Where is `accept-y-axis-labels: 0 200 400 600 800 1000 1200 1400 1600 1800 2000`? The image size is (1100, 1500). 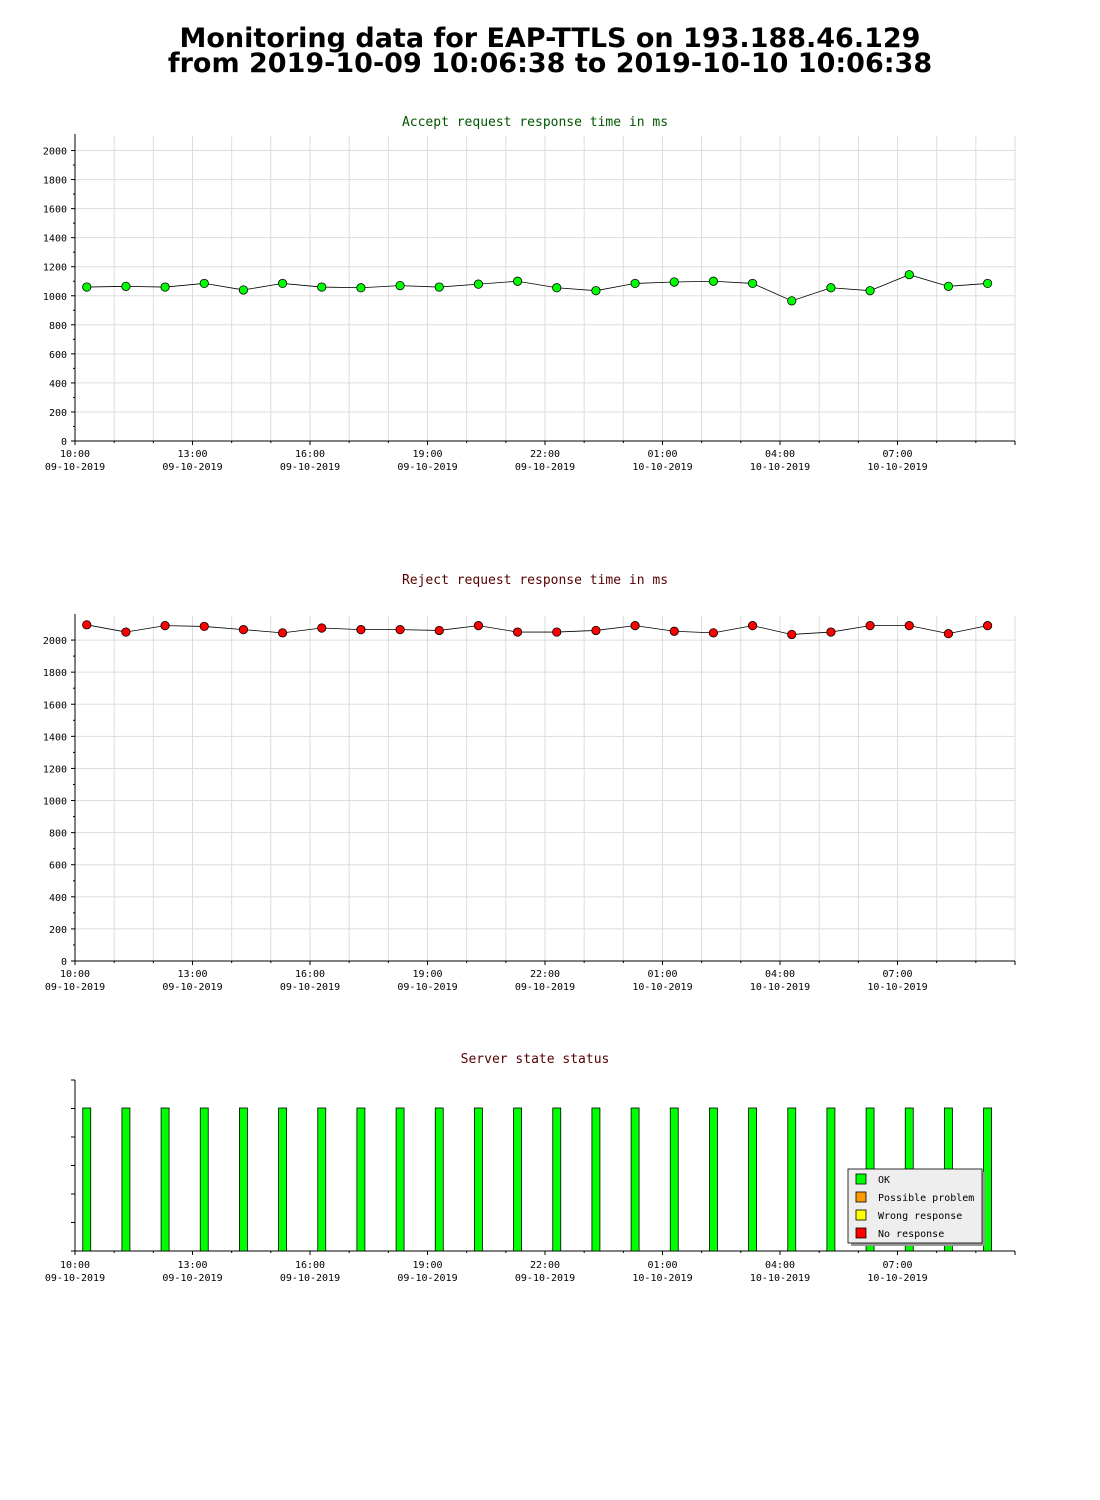
accept-y-axis-labels: 0 200 400 600 800 1000 1200 1400 1600 1800 2000 is located at coordinates (55, 297).